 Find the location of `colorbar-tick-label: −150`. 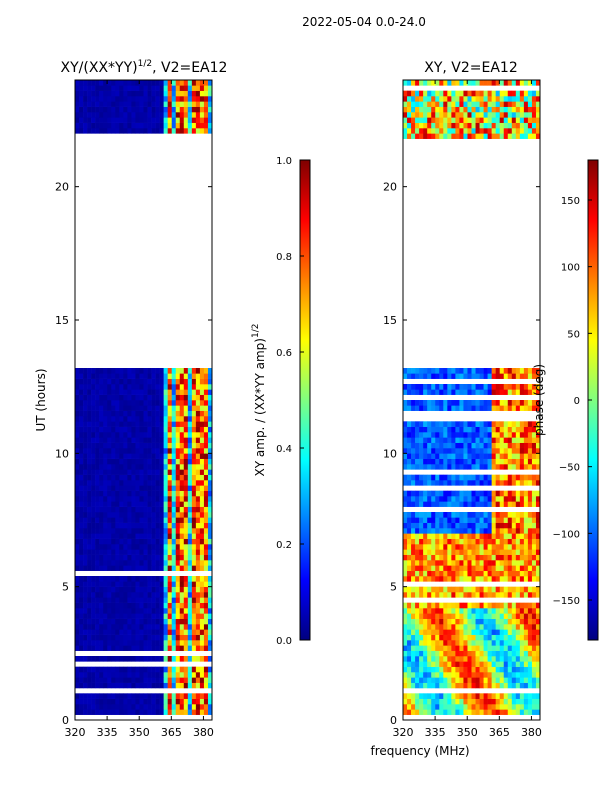

colorbar-tick-label: −150 is located at coordinates (566, 601).